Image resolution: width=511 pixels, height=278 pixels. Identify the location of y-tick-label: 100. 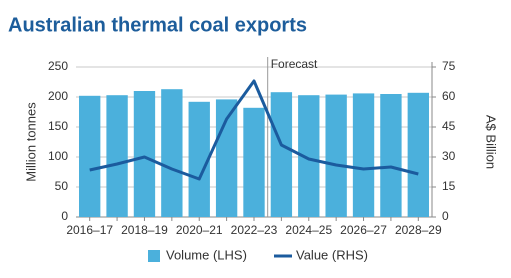
(58, 156).